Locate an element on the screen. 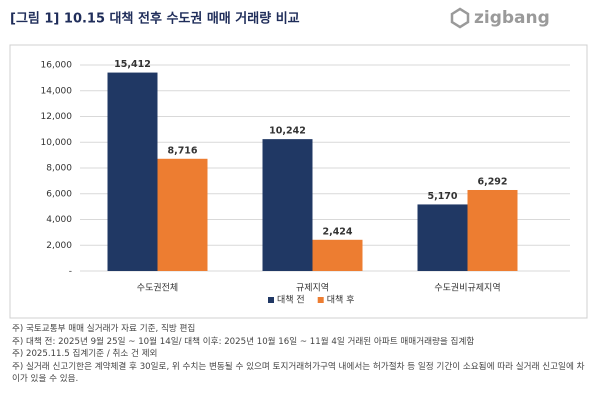 The height and width of the screenshot is (403, 600). brand-logo: zigbang is located at coordinates (500, 18).